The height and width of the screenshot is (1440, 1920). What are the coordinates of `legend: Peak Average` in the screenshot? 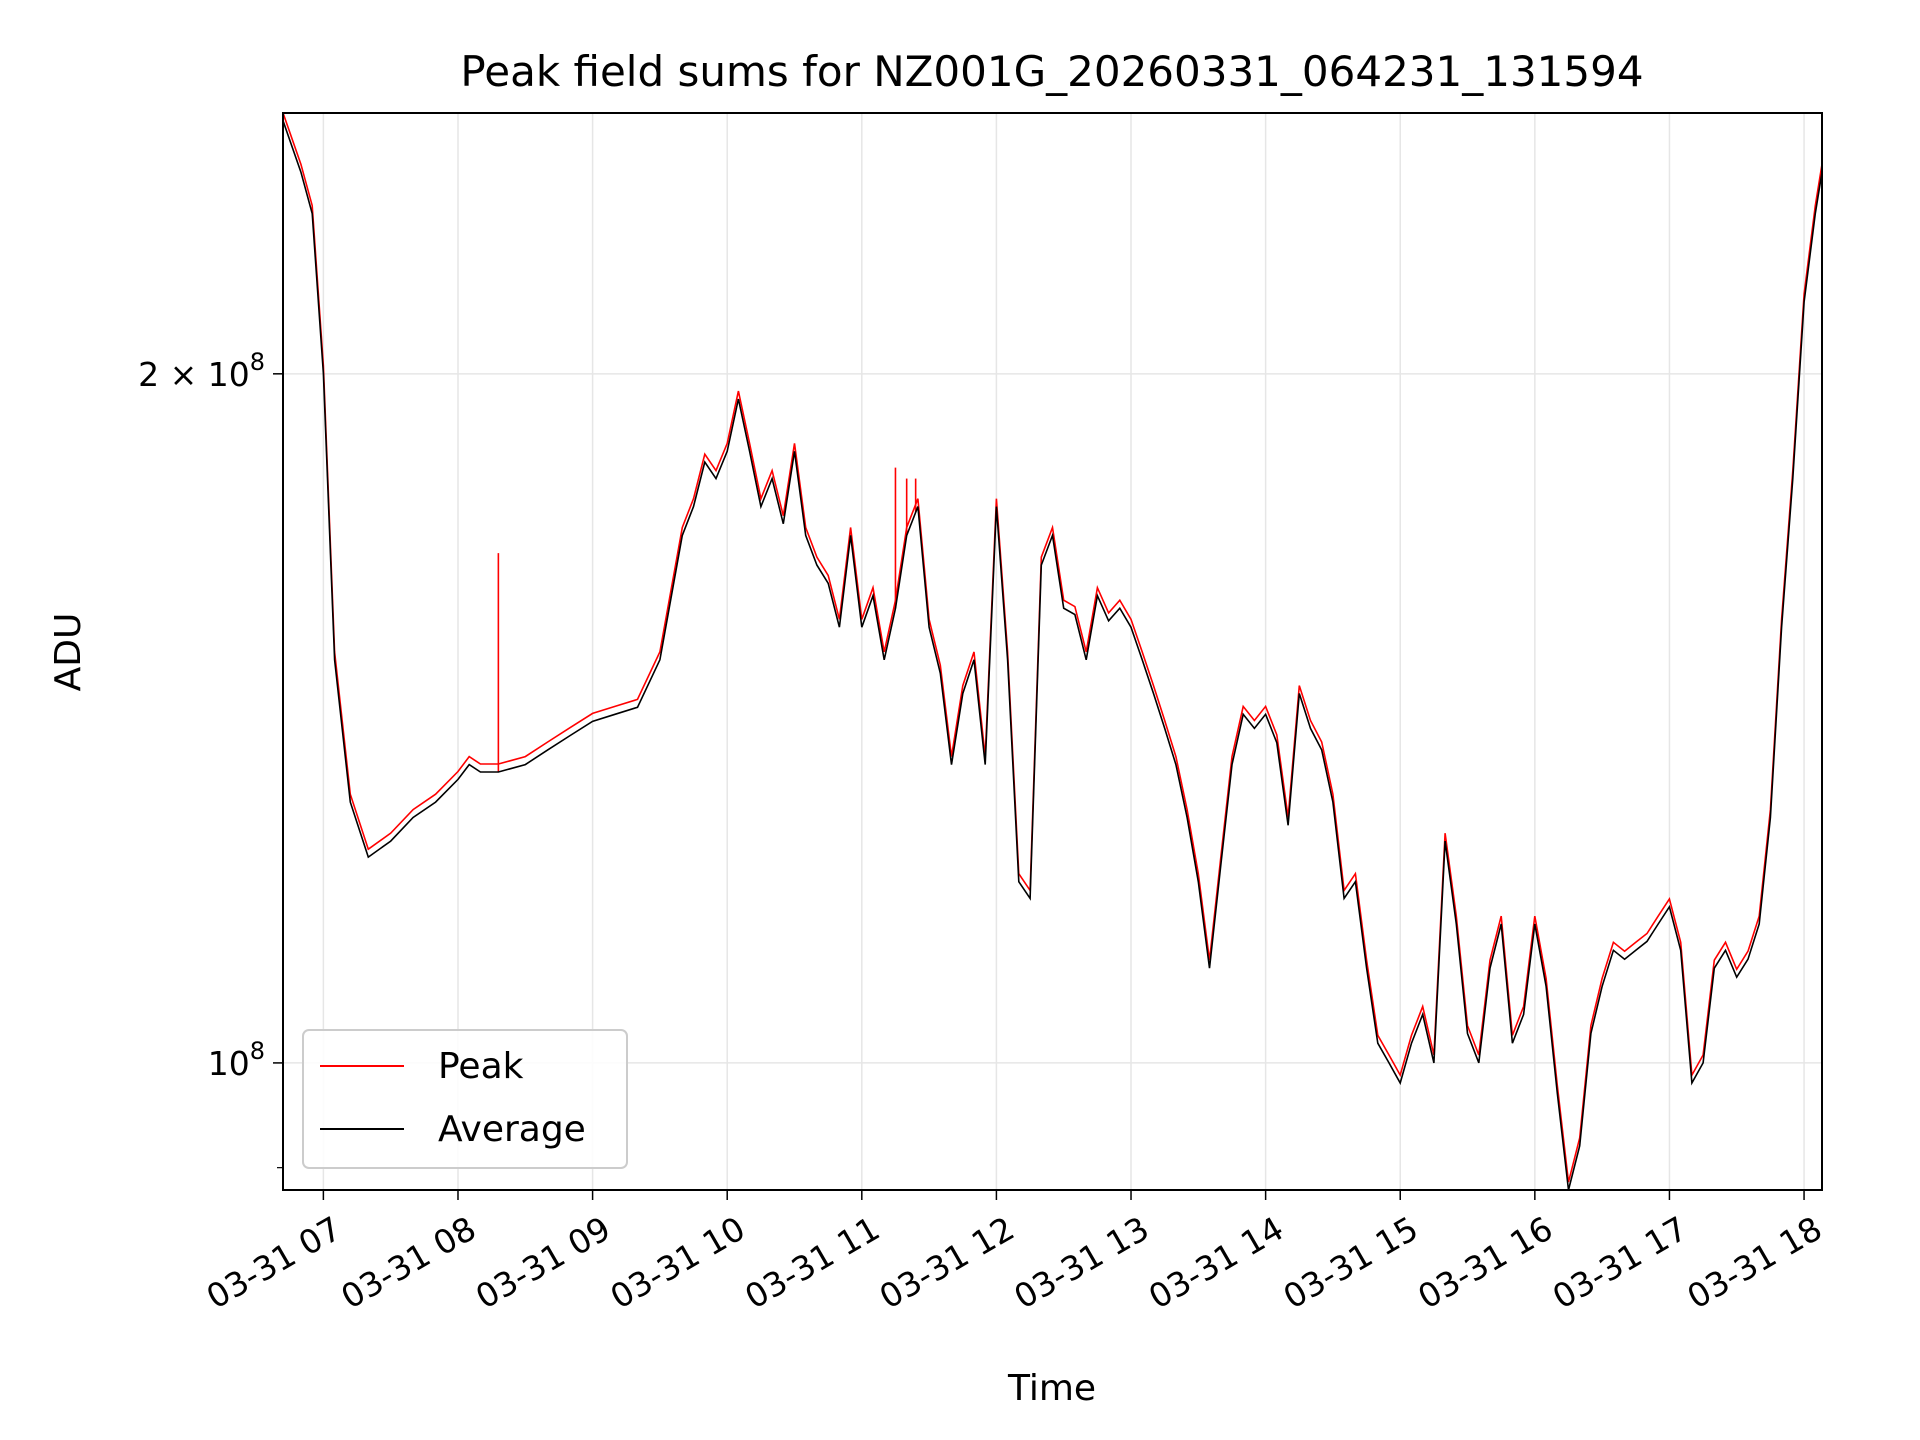 It's located at (465, 1099).